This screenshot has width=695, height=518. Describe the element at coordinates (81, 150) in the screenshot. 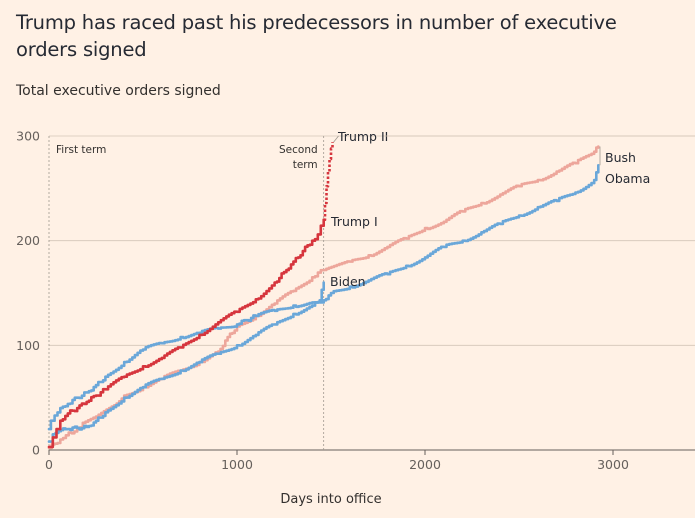

I see `annotation-first-term: First term` at that location.